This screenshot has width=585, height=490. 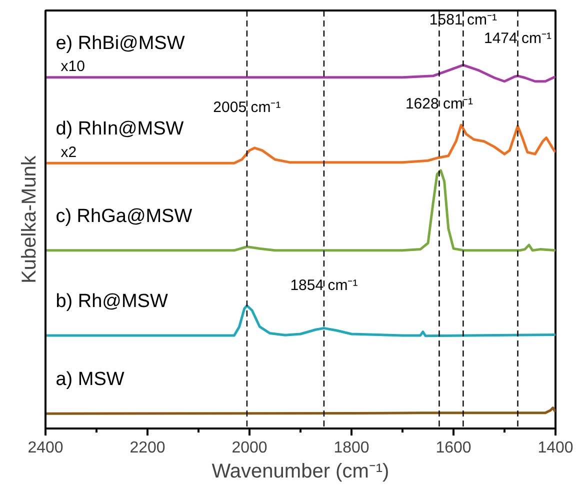 What do you see at coordinates (120, 43) in the screenshot?
I see `series-label: e) RhBi@MSW` at bounding box center [120, 43].